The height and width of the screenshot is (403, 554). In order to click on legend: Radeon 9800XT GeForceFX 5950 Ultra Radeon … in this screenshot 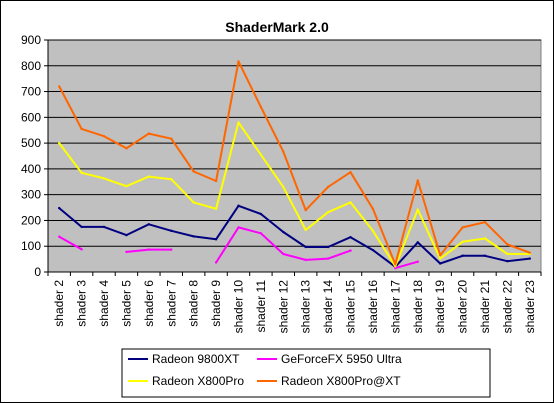, I will do `click(306, 373)`.